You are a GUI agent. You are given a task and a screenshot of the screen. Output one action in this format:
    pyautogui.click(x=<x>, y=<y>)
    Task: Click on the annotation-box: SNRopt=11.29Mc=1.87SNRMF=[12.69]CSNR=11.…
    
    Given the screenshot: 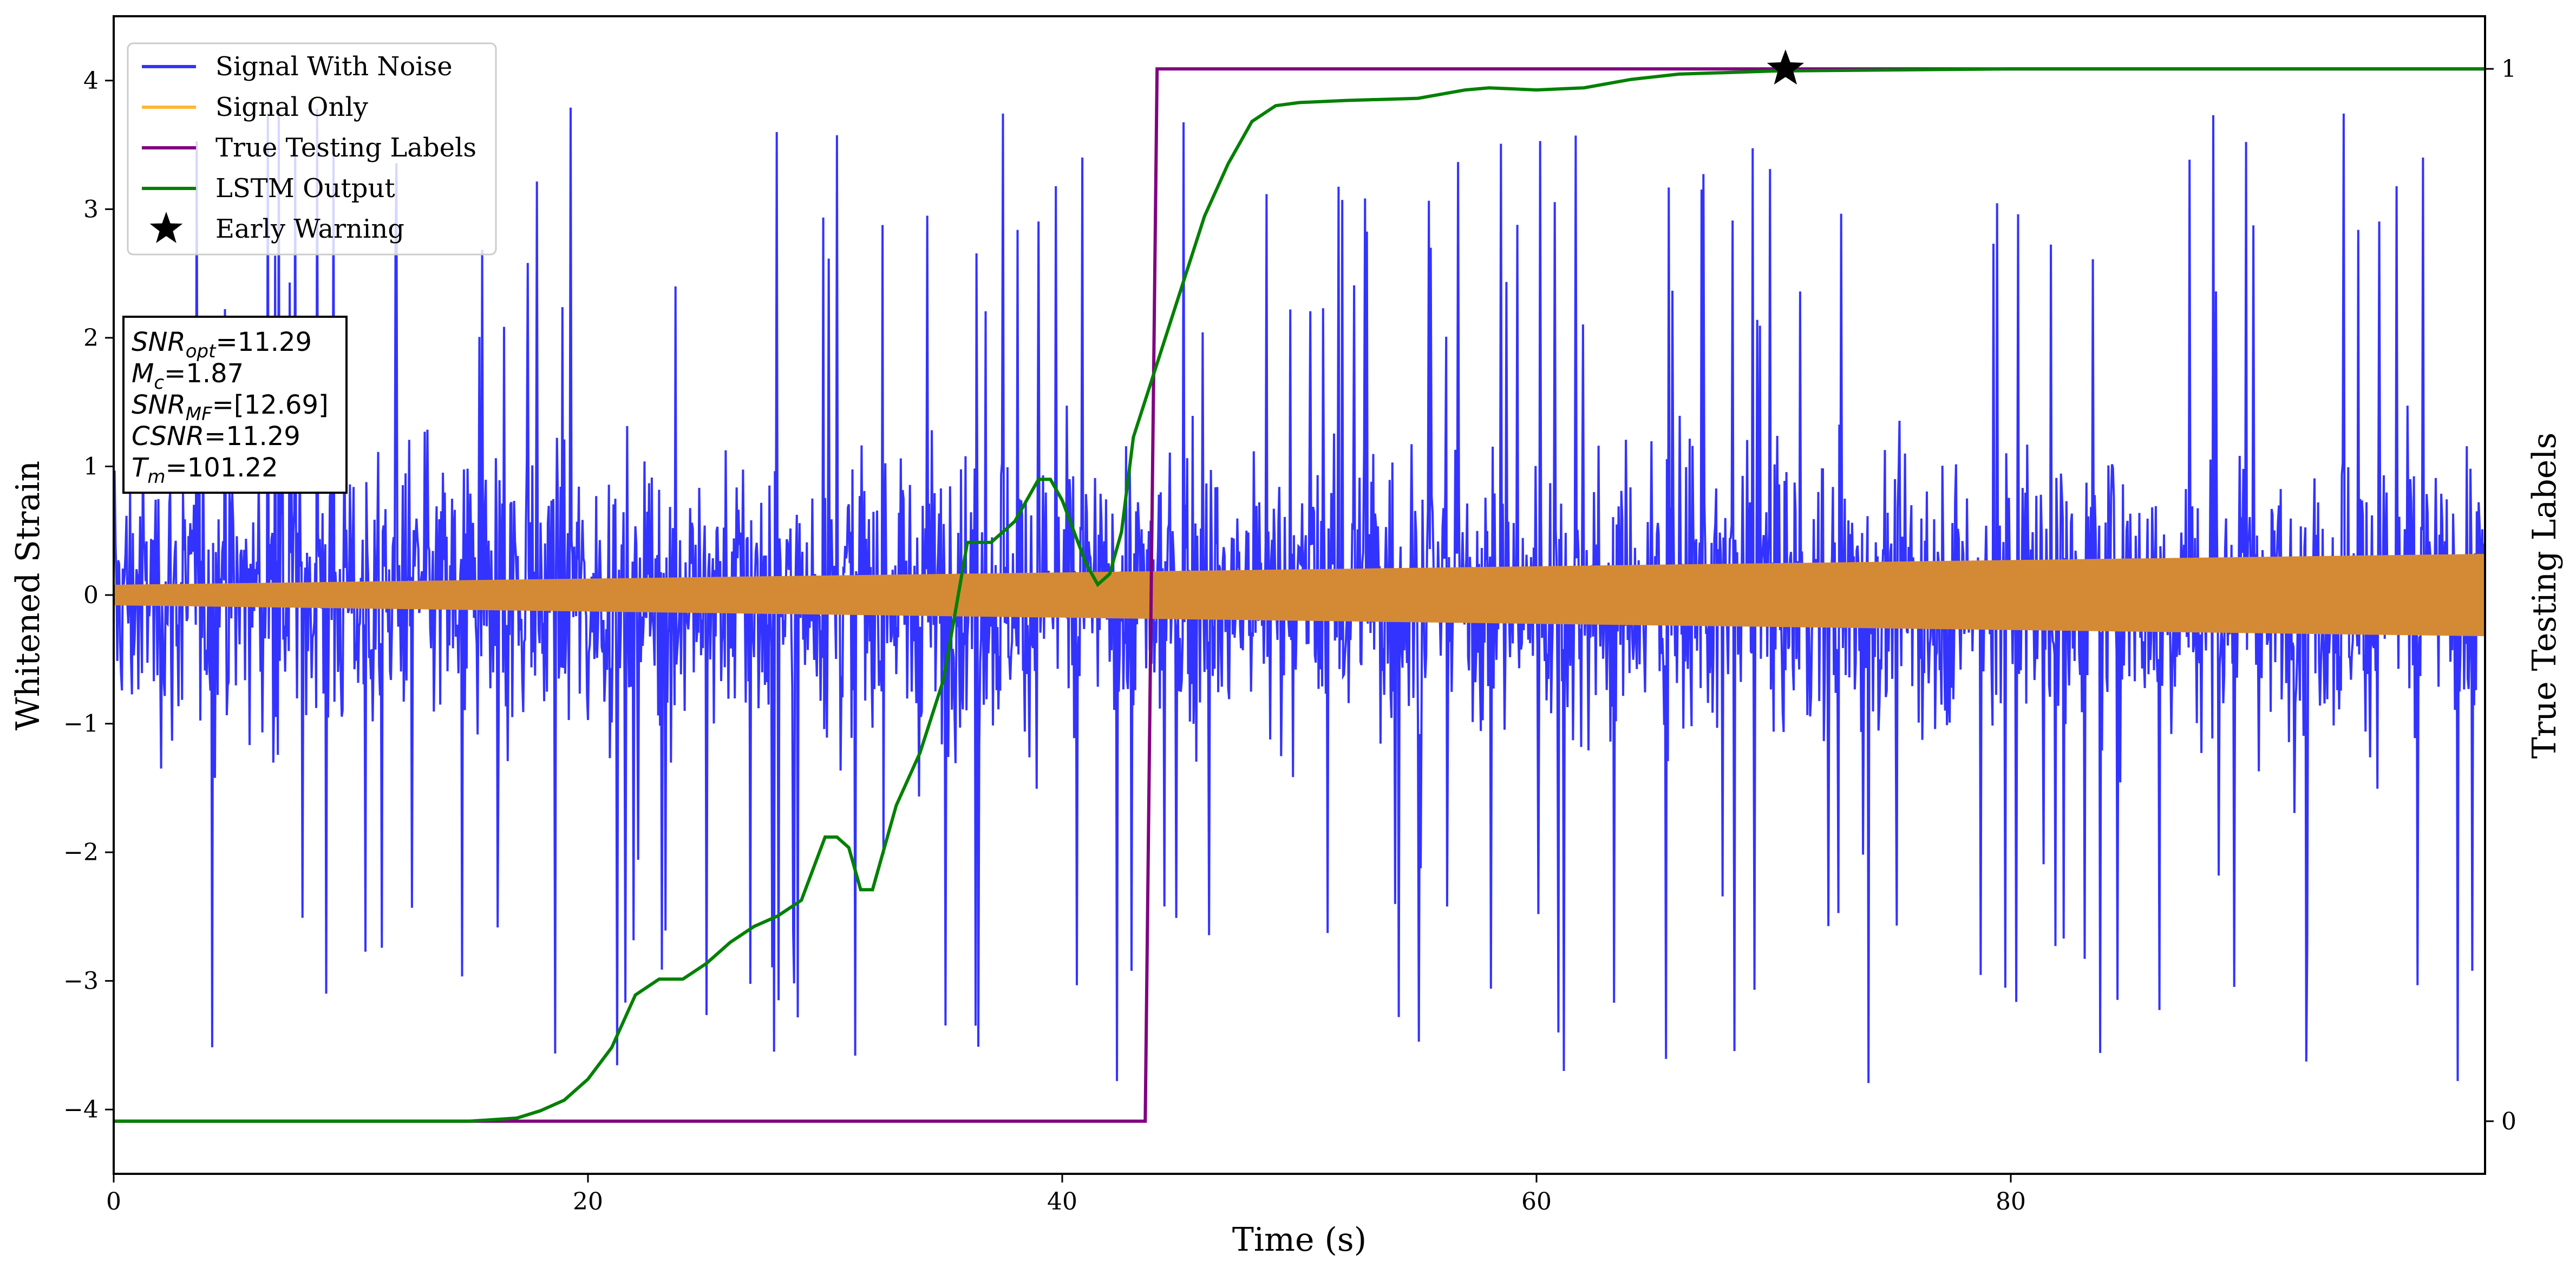 What is the action you would take?
    pyautogui.click(x=235, y=405)
    